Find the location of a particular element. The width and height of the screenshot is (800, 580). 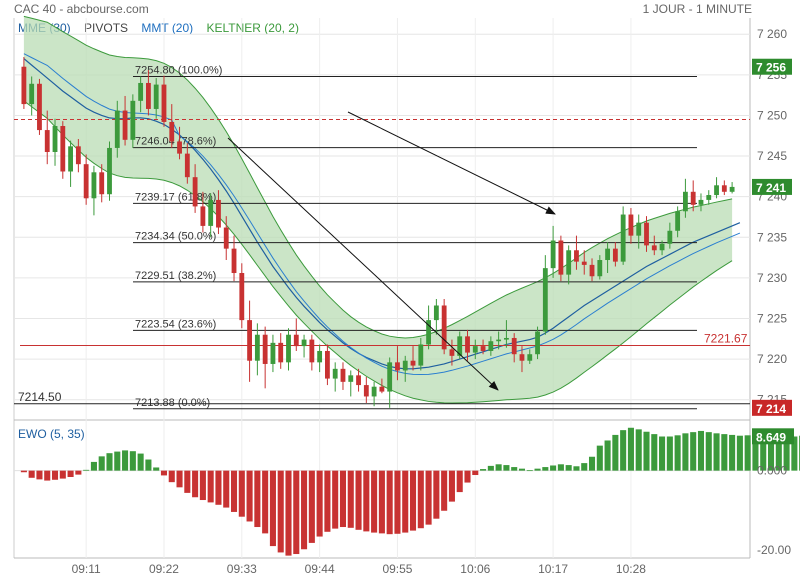

last-price-tag-bg is located at coordinates (772, 186).